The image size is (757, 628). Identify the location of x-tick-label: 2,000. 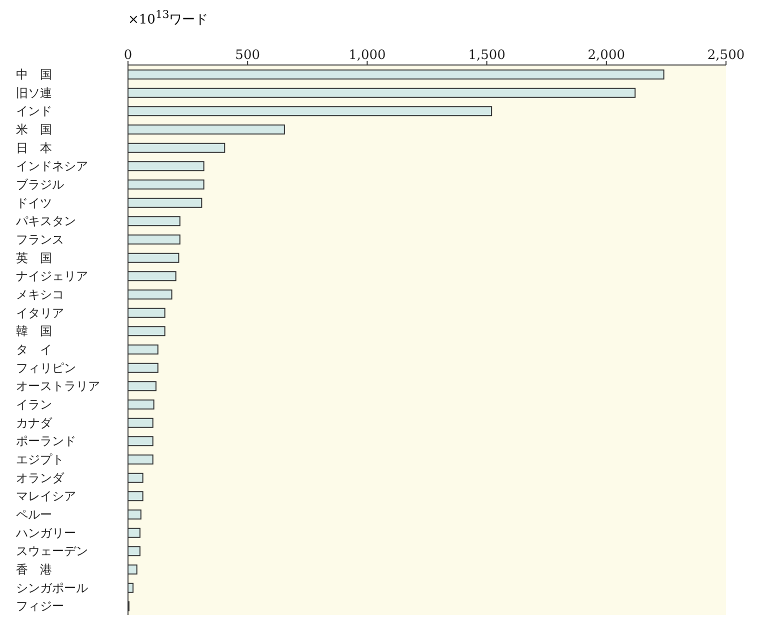
(607, 55).